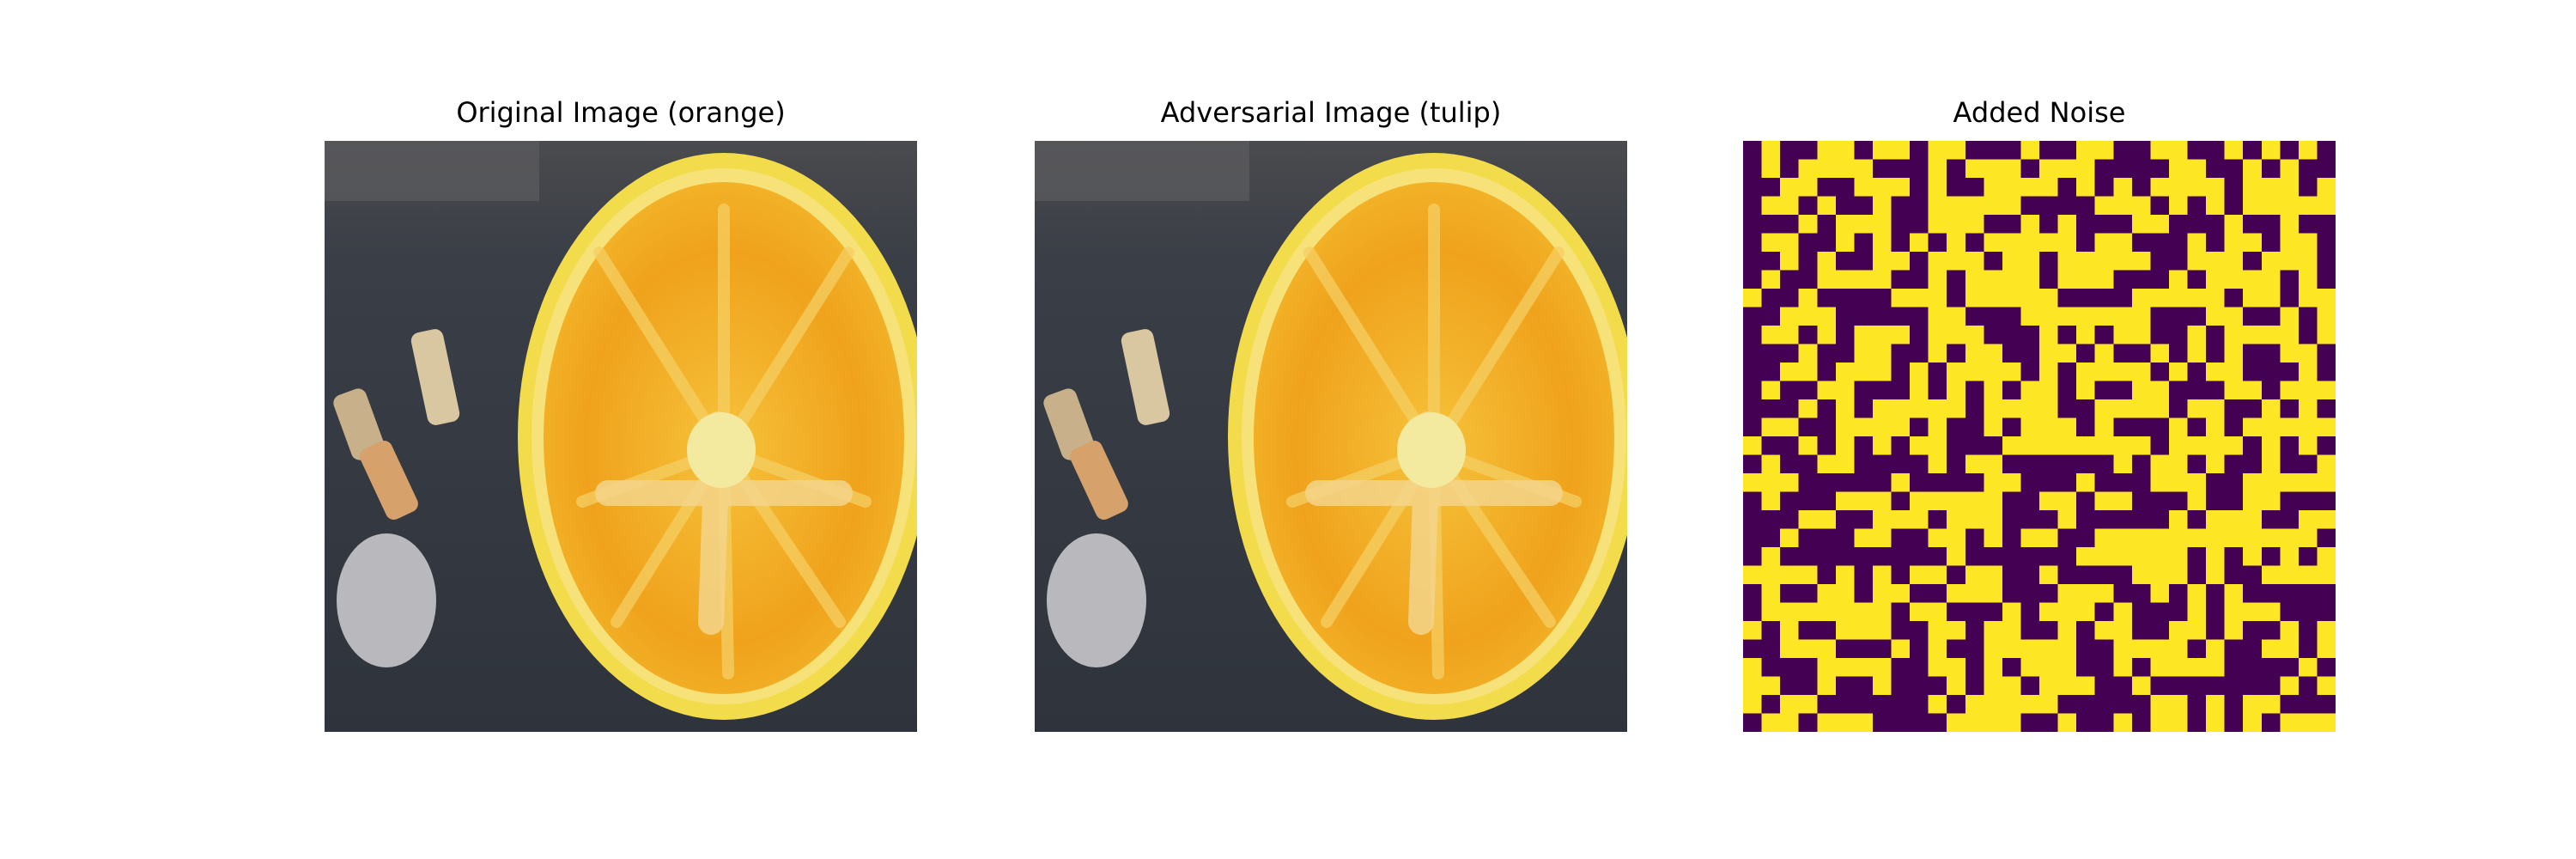  What do you see at coordinates (621, 112) in the screenshot?
I see `original-image-title: Original Image (orange)` at bounding box center [621, 112].